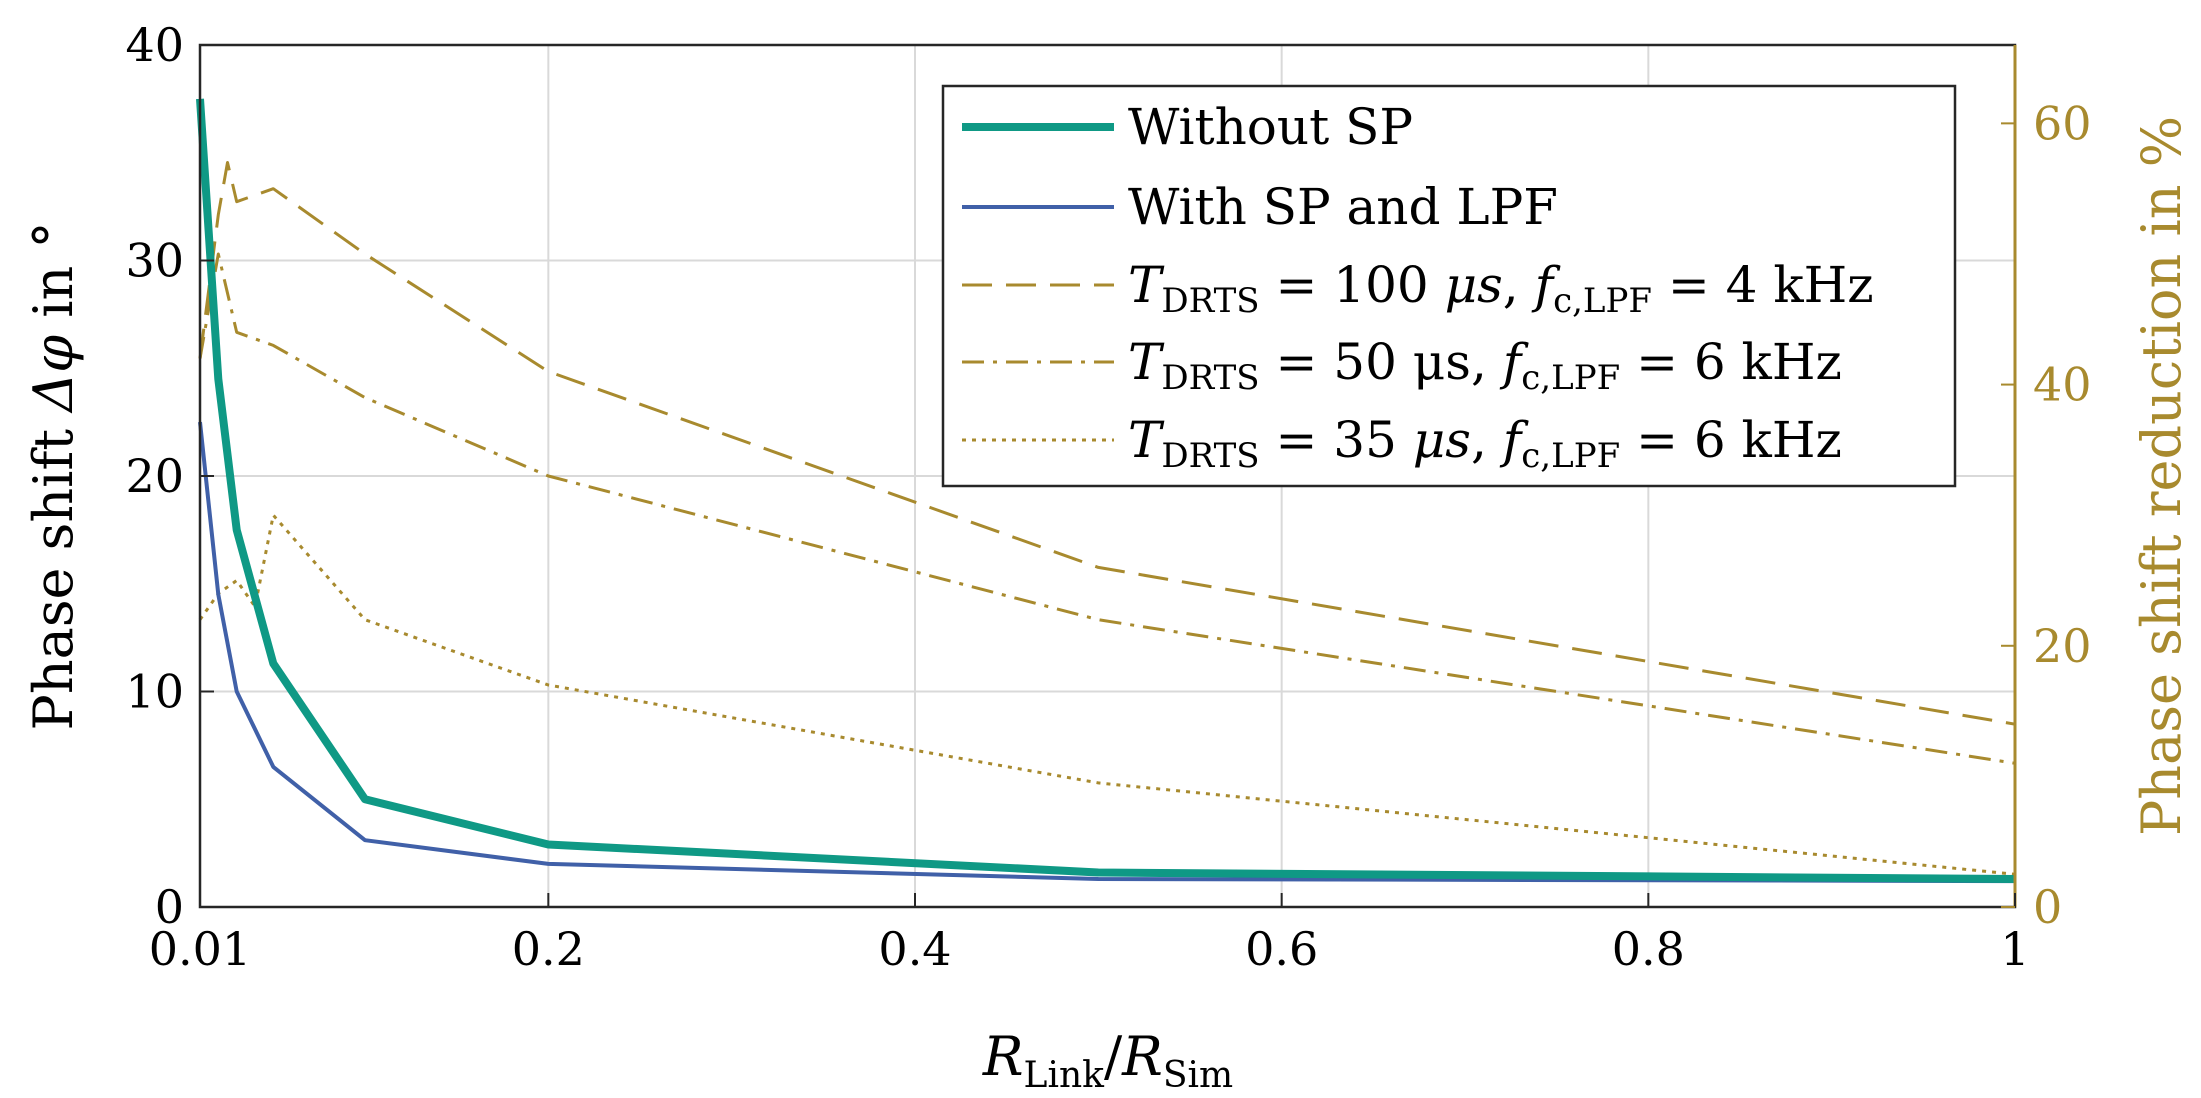 The width and height of the screenshot is (2201, 1098). I want to click on legend-35us-eq: = 35, so click(1336, 440).